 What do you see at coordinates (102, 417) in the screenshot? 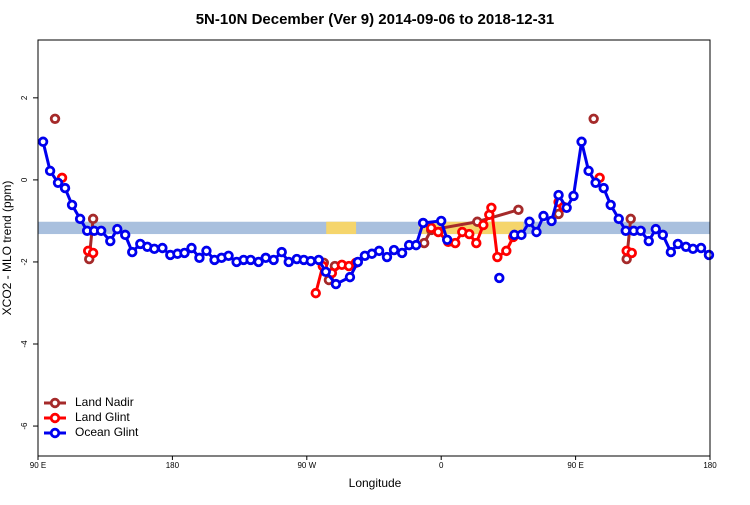
I see `legend-label: Land Glint` at bounding box center [102, 417].